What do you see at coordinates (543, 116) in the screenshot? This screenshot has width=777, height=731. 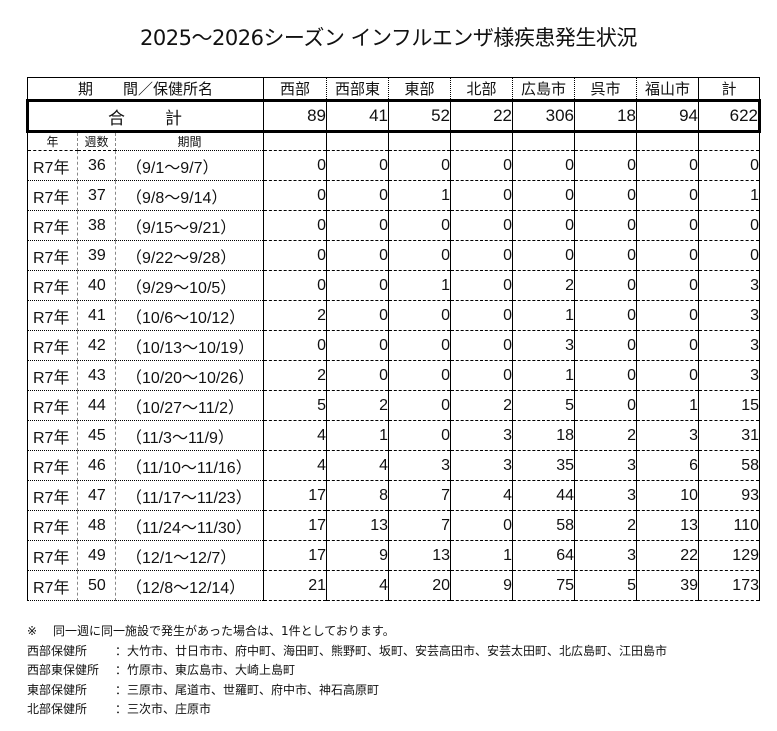 I see `total-value: 306` at bounding box center [543, 116].